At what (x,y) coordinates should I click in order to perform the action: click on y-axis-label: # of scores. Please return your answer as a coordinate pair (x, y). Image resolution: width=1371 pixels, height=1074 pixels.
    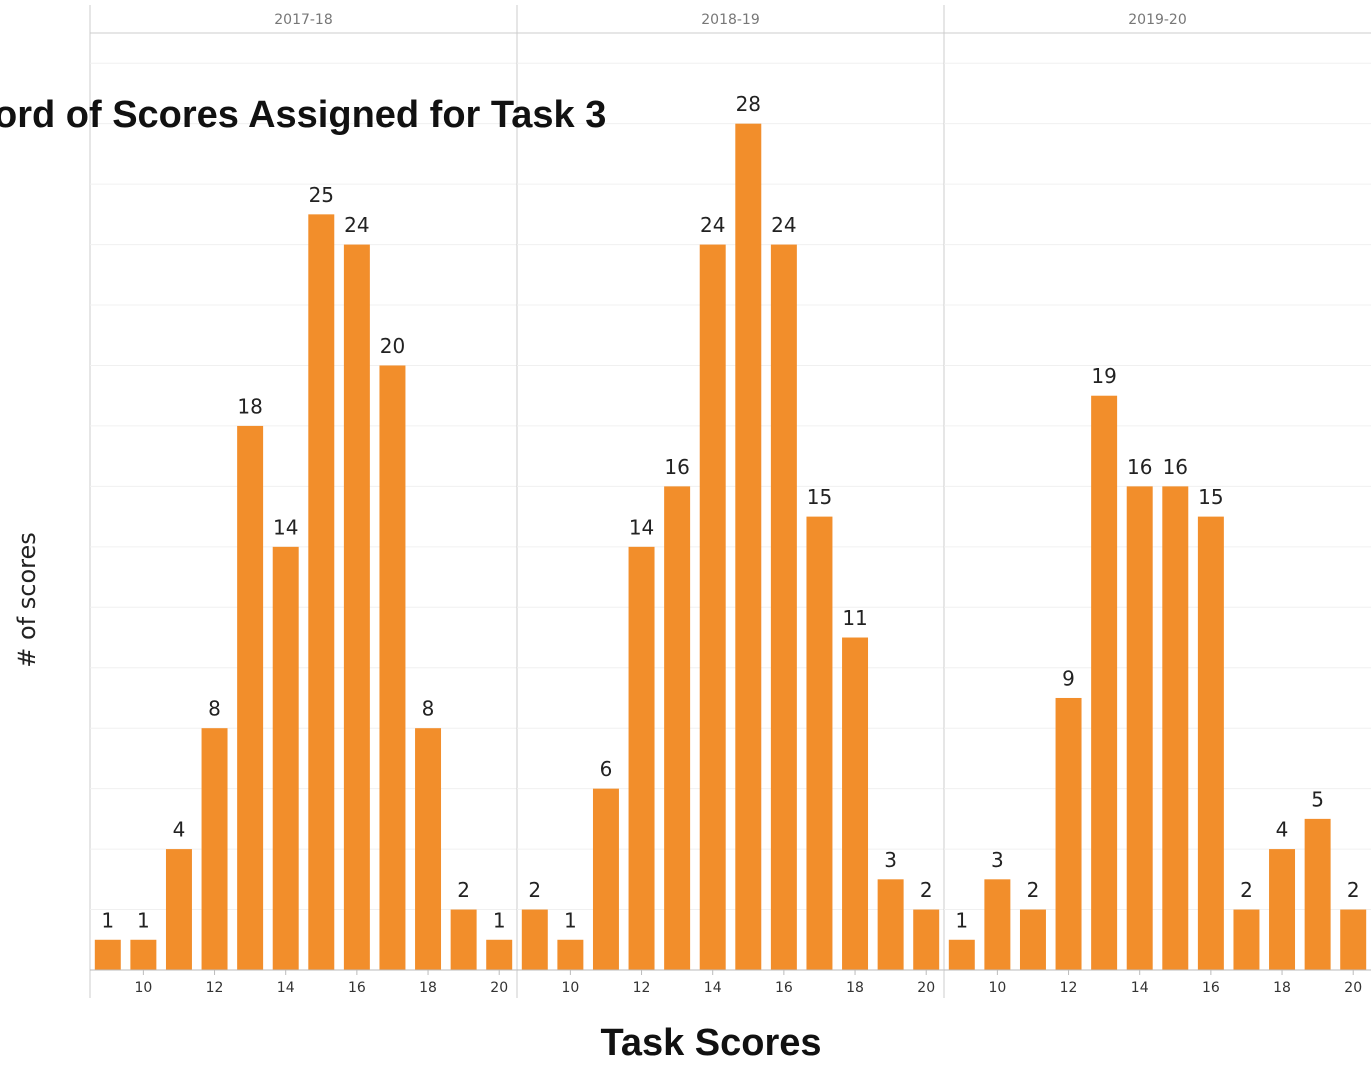
    Looking at the image, I should click on (27, 600).